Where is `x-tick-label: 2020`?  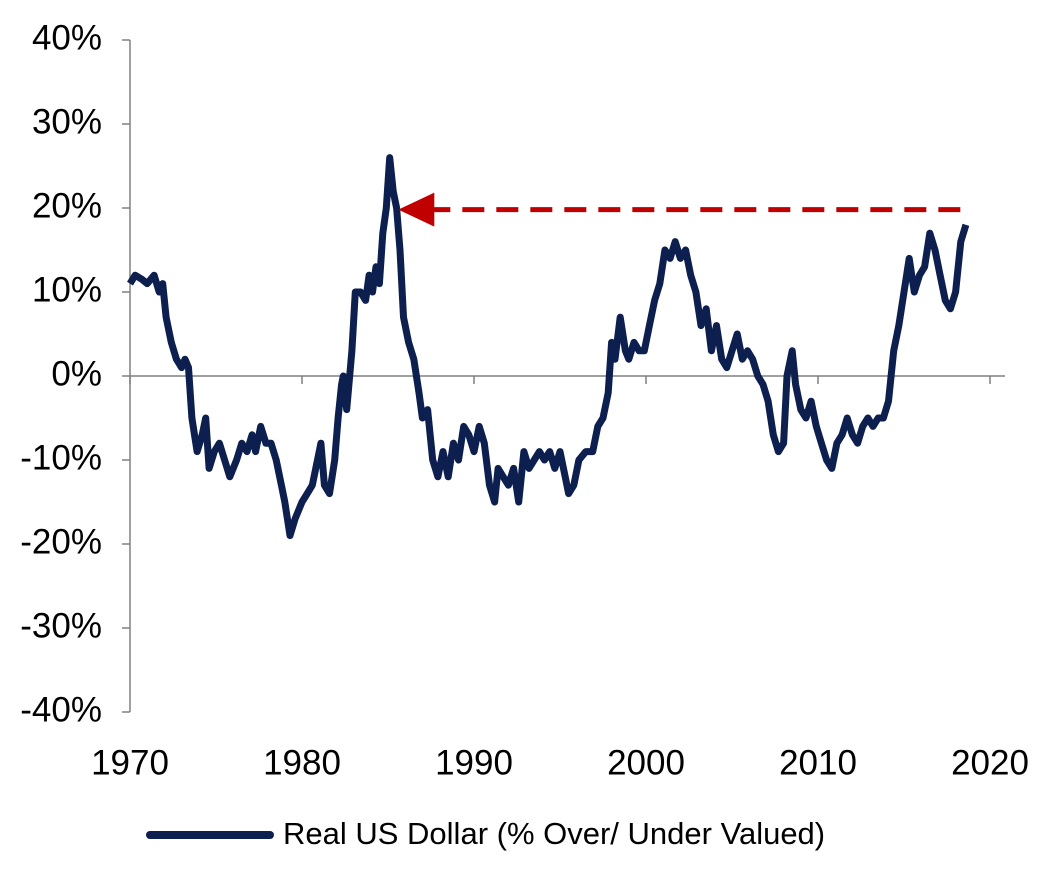 x-tick-label: 2020 is located at coordinates (990, 762).